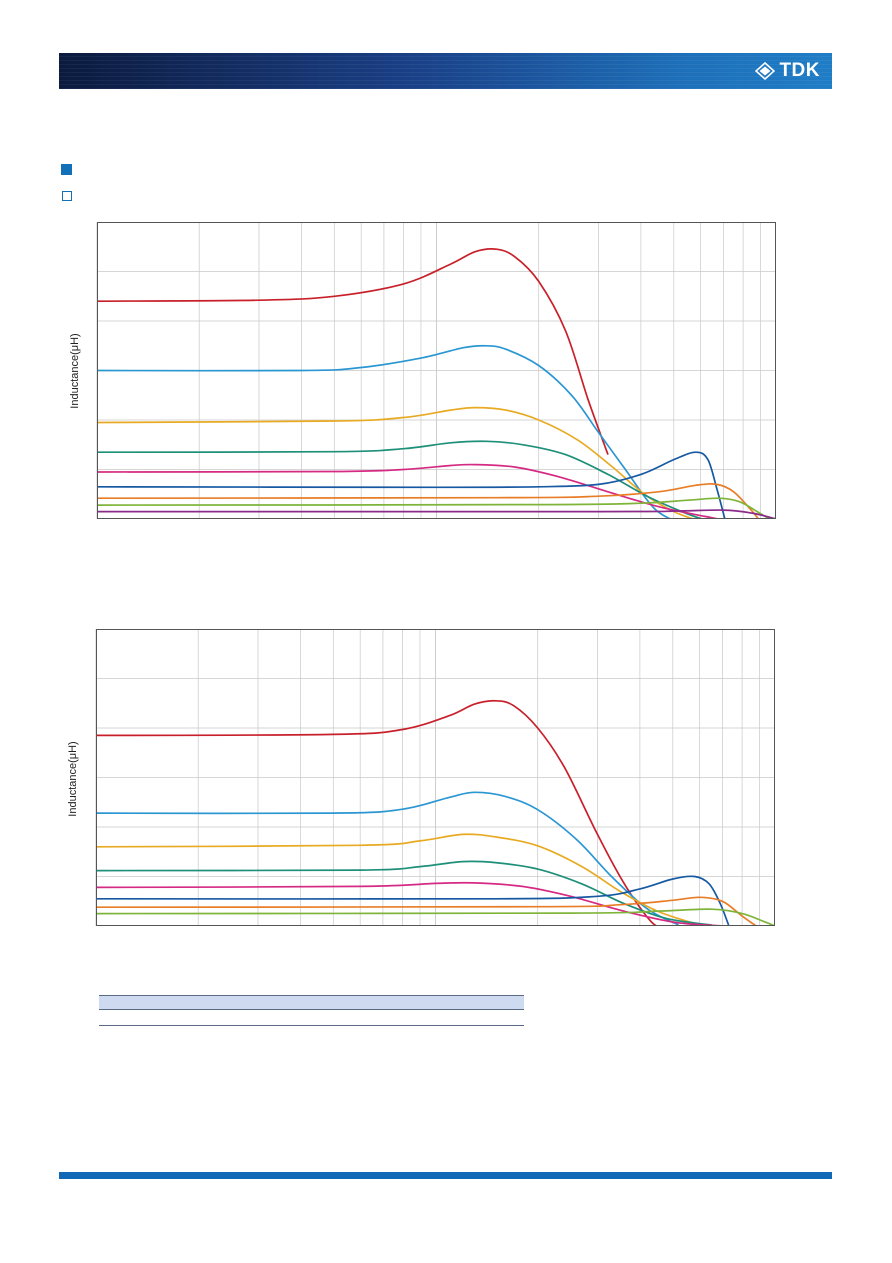  Describe the element at coordinates (66, 169) in the screenshot. I see `section-bullet-filled-icon` at that location.